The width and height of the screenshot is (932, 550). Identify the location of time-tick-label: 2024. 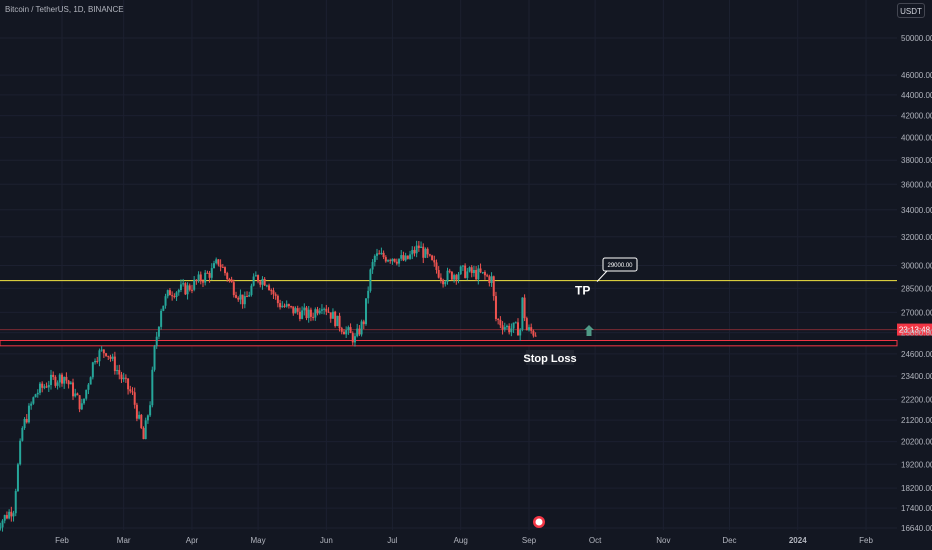
(798, 540).